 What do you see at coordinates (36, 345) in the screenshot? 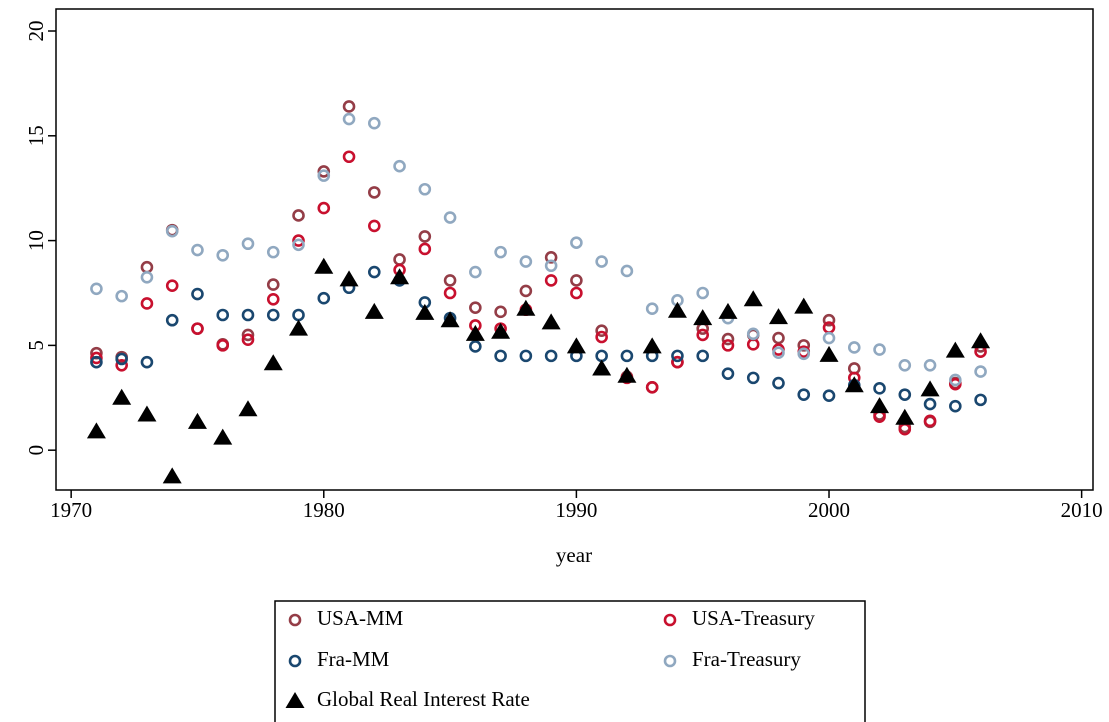
I see `y-tick-label: 5` at bounding box center [36, 345].